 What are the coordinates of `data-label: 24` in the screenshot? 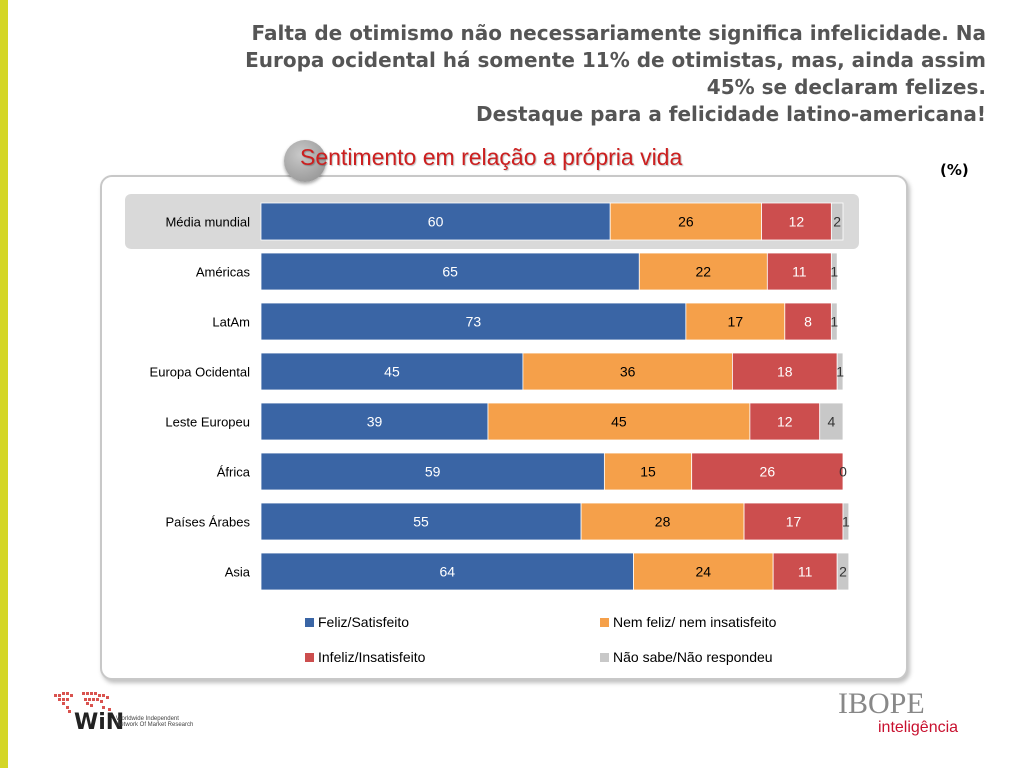 It's located at (704, 572).